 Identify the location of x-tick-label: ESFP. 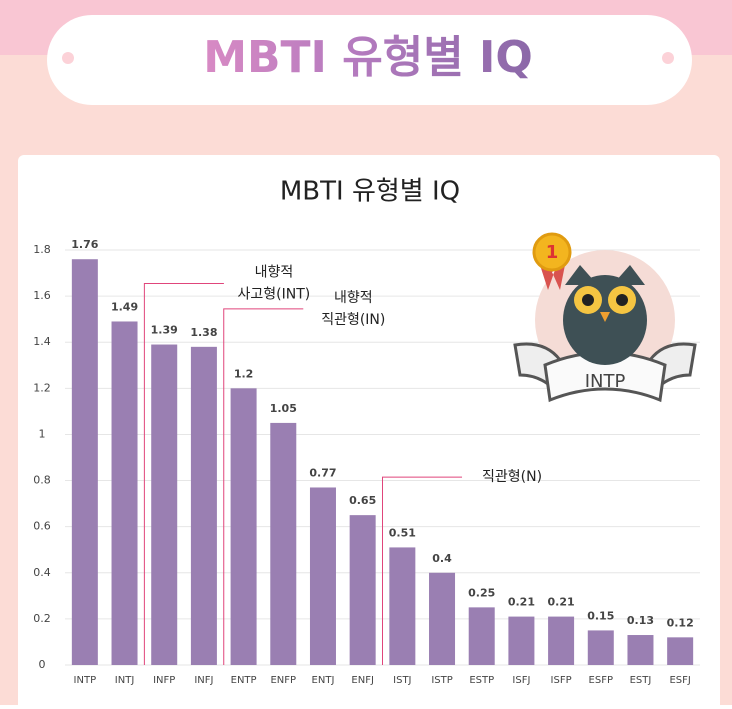
(601, 680).